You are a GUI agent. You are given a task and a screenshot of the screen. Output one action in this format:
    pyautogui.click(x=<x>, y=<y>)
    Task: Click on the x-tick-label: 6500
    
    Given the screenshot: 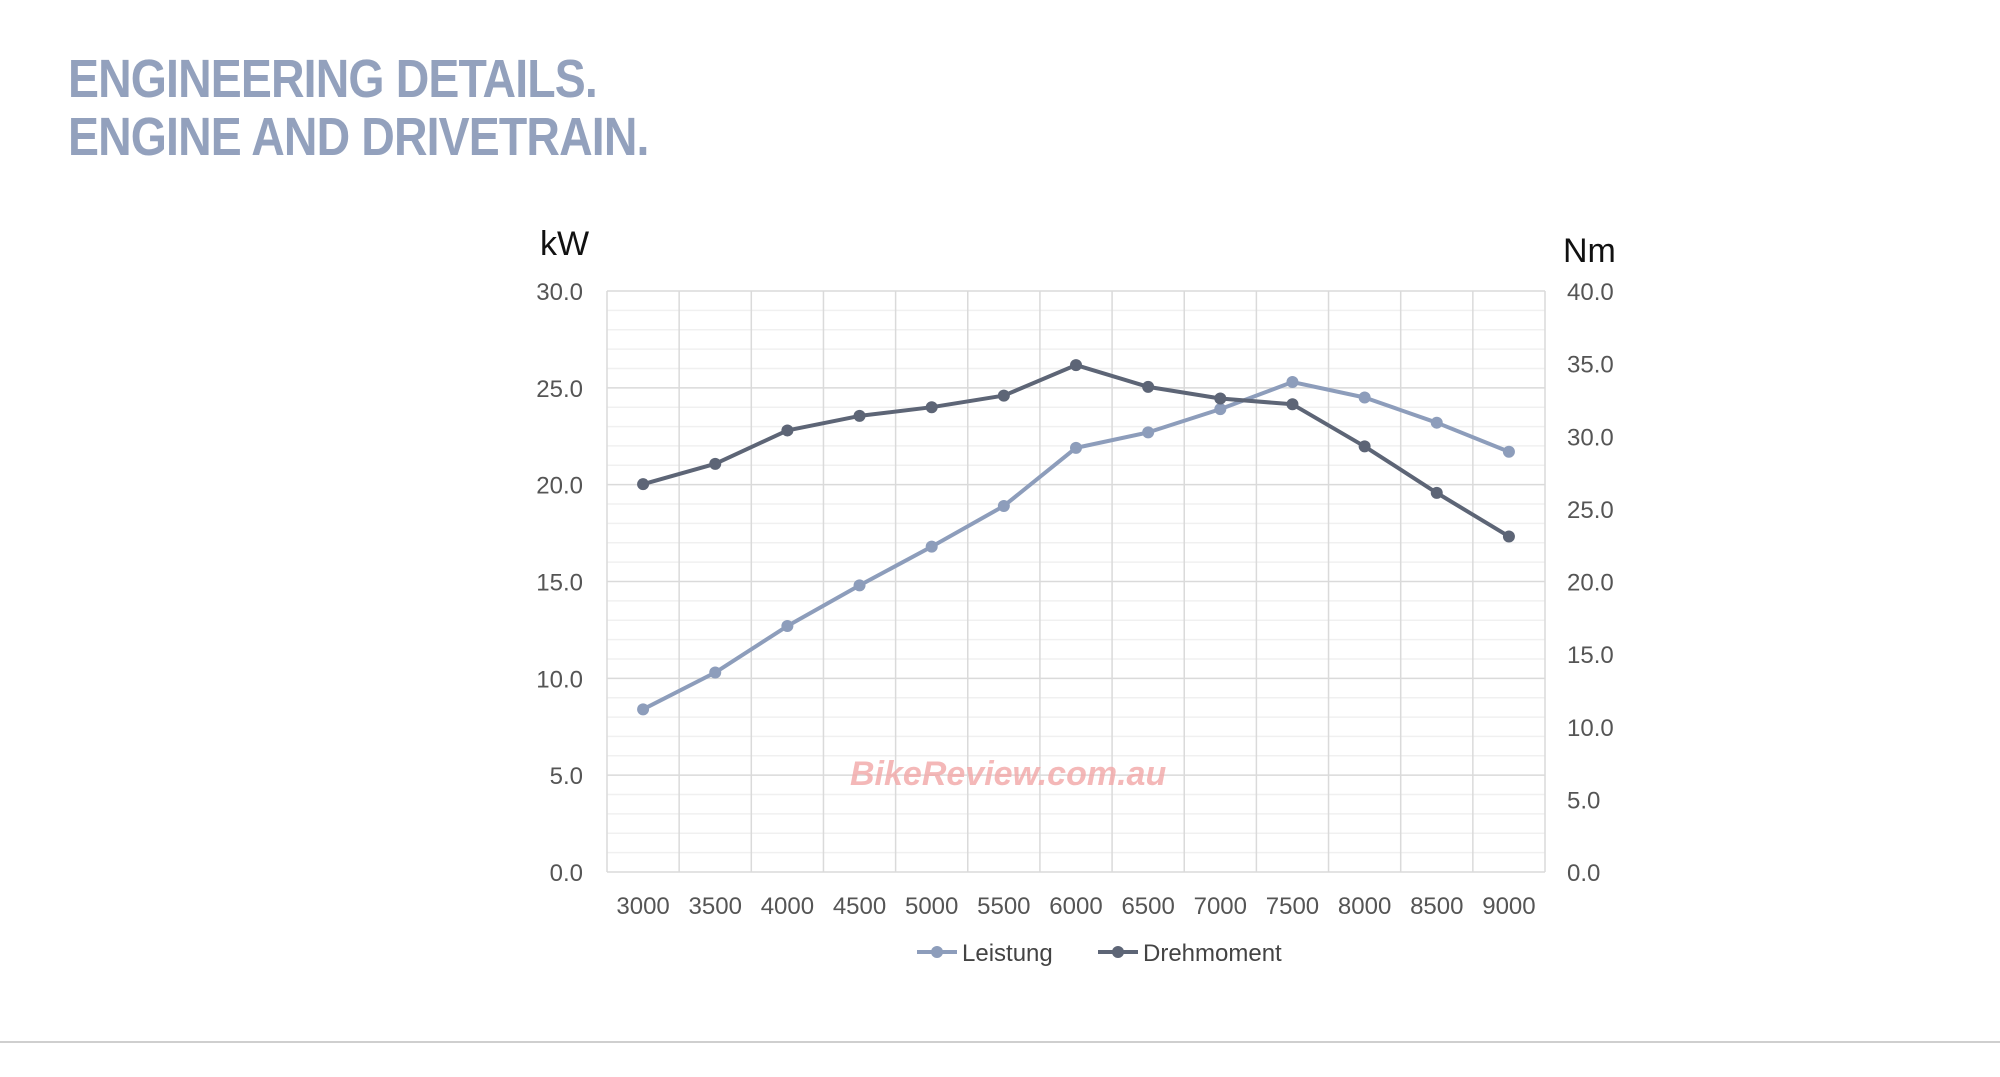 What is the action you would take?
    pyautogui.click(x=1147, y=906)
    